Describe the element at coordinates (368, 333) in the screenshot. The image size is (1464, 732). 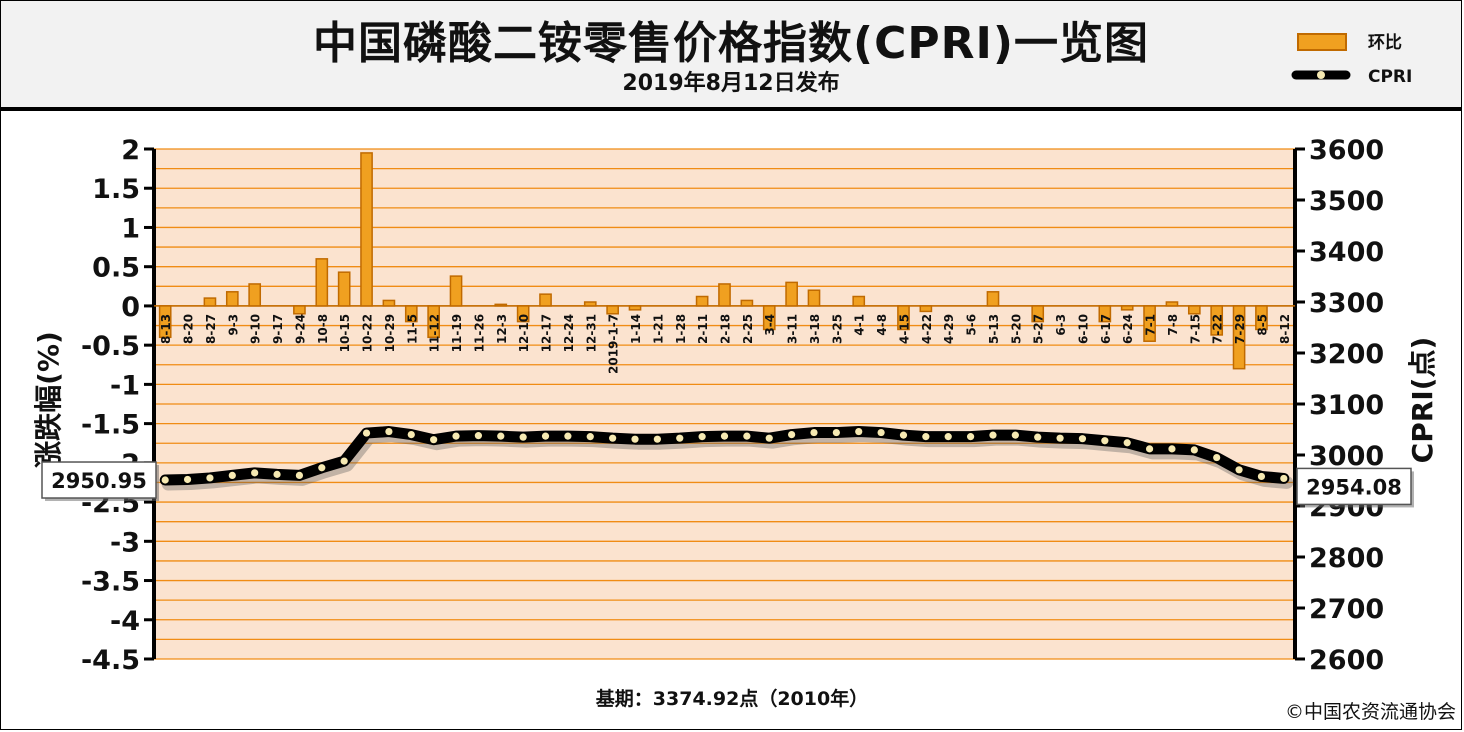
I see `x-tick-label: 10-22` at that location.